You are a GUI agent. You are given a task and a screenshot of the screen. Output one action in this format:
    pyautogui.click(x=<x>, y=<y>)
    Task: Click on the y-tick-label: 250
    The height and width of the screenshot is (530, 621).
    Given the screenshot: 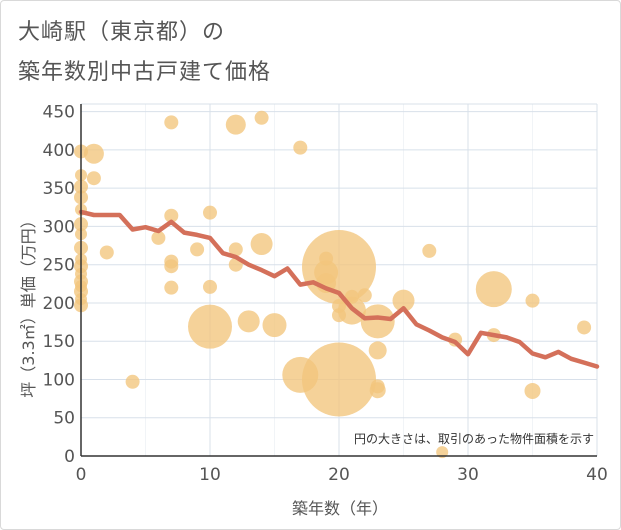 What is the action you would take?
    pyautogui.click(x=59, y=266)
    